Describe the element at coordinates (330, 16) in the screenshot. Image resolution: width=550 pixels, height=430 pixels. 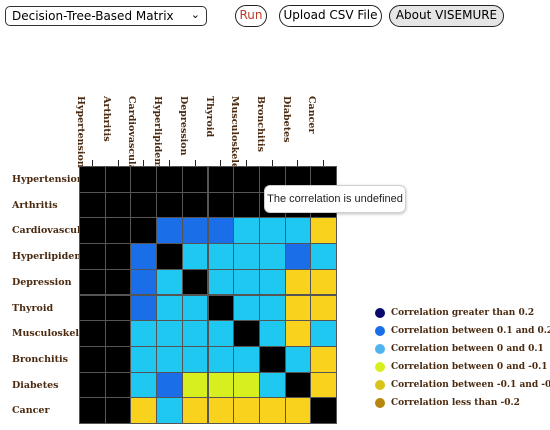
I see `upload-csv-button: Upload CSV File` at that location.